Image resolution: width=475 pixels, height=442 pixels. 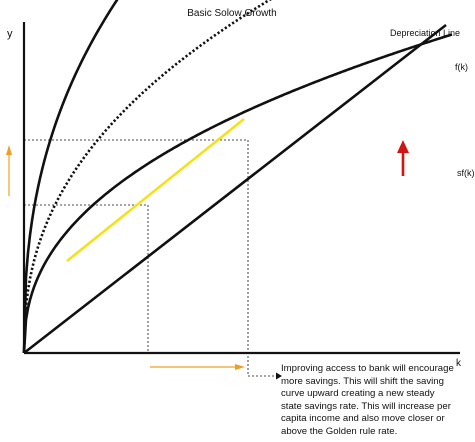 What do you see at coordinates (10, 34) in the screenshot?
I see `y-axis-label: y` at bounding box center [10, 34].